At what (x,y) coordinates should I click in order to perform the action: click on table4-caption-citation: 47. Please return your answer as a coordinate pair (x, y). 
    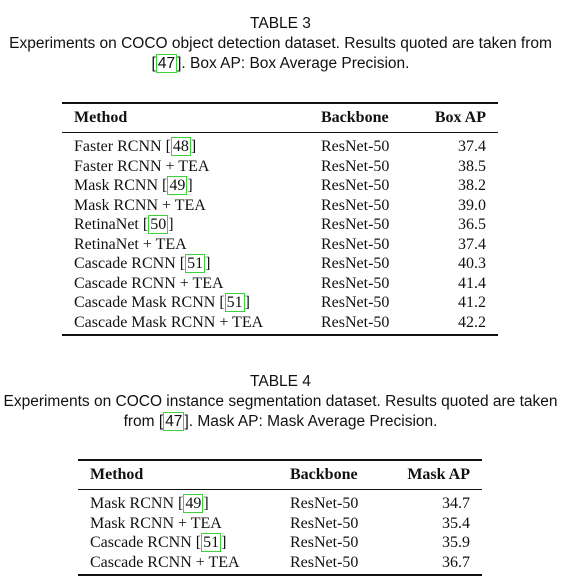
    Looking at the image, I should click on (174, 421).